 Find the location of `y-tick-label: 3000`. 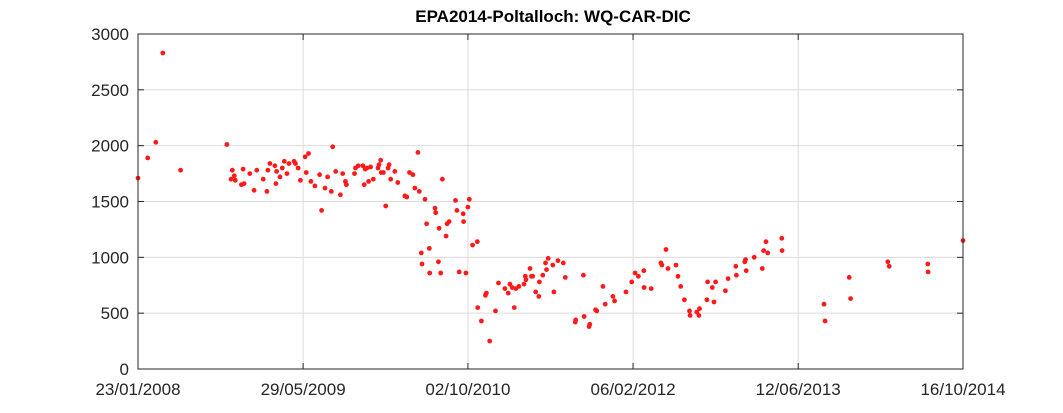

y-tick-label: 3000 is located at coordinates (110, 34).